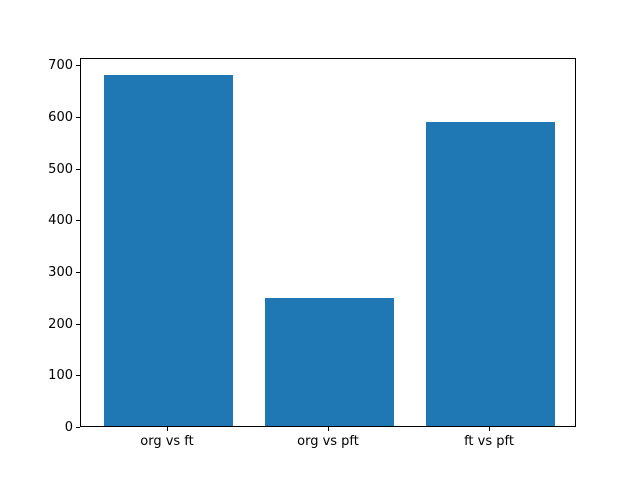 This screenshot has height=480, width=640. Describe the element at coordinates (489, 441) in the screenshot. I see `x-tick-label-ft-vs-pft: ft vs pft` at that location.